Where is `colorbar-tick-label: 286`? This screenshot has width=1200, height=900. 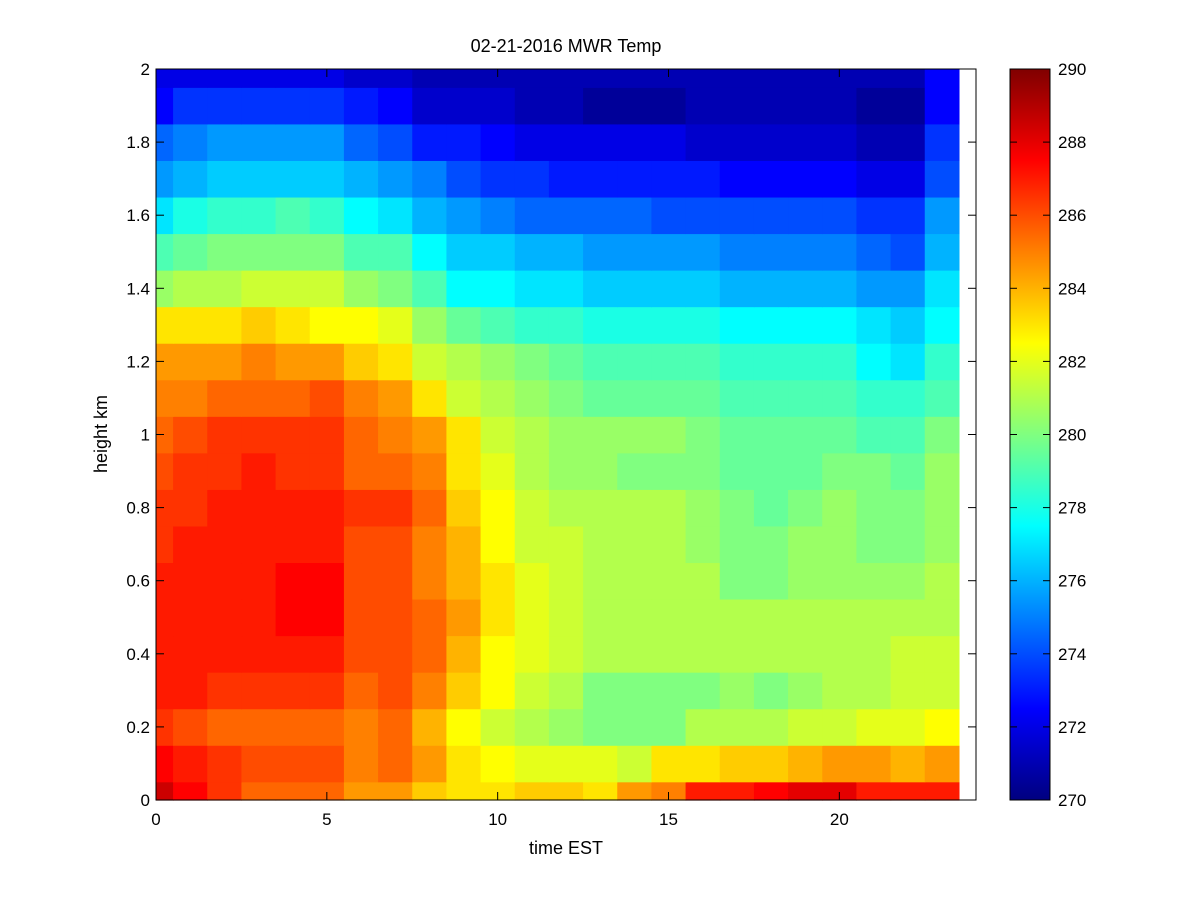 colorbar-tick-label: 286 is located at coordinates (1072, 215).